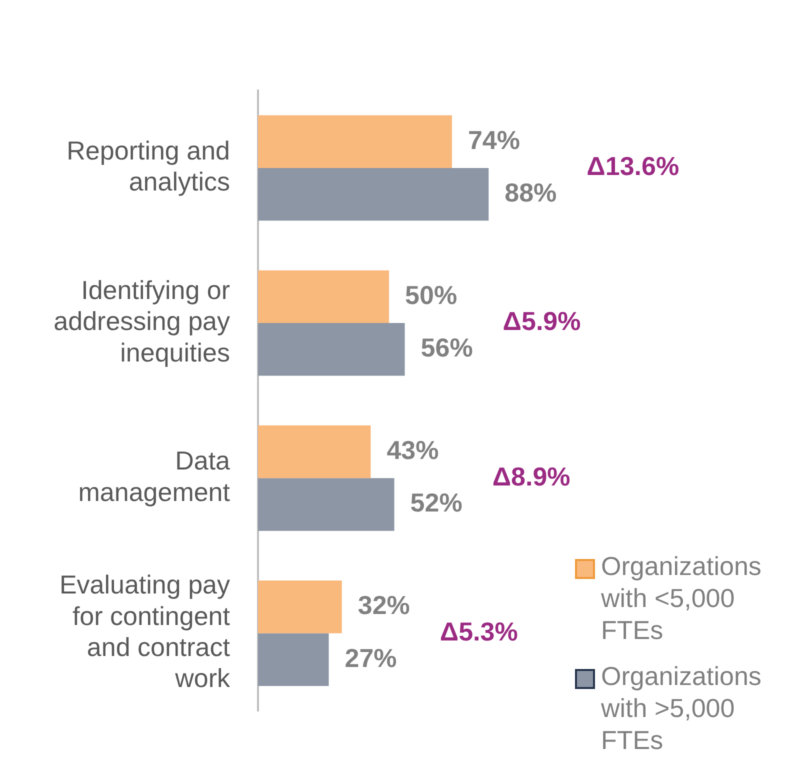 The image size is (803, 770). Describe the element at coordinates (384, 605) in the screenshot. I see `data-label: 32%` at that location.